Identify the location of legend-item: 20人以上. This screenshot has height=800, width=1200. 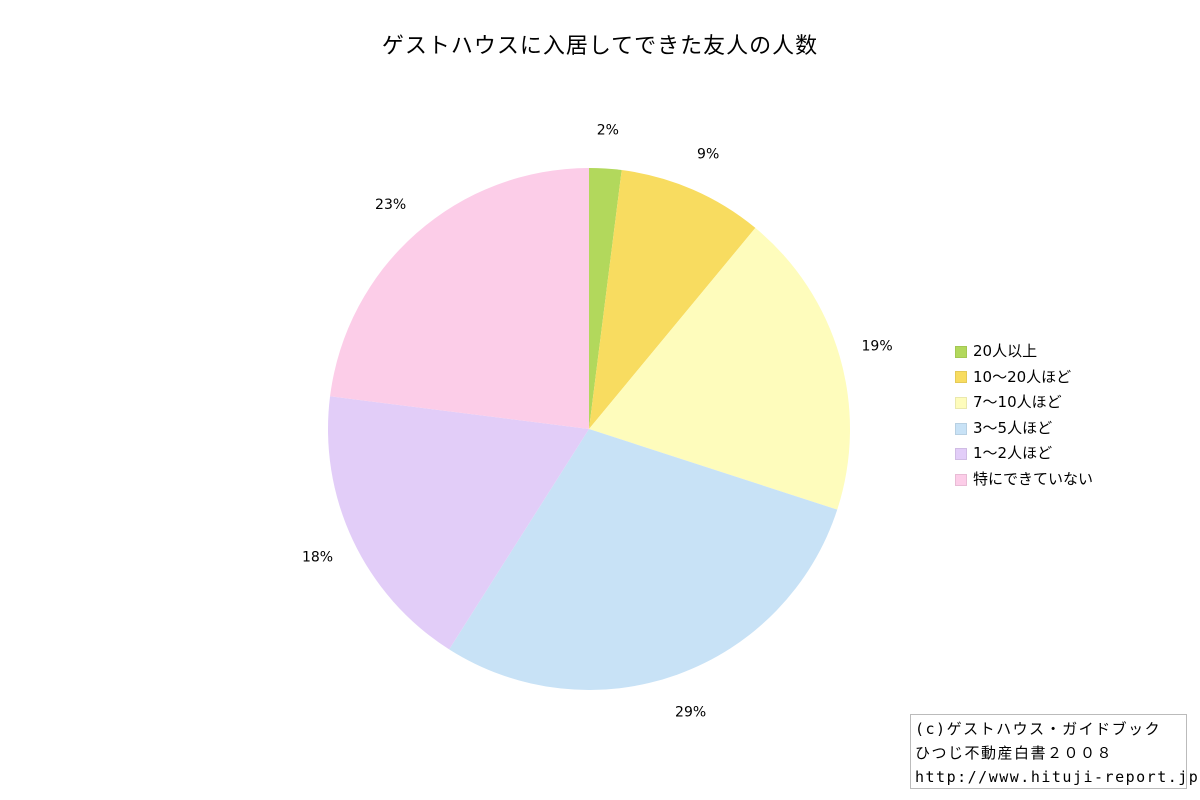
(1024, 352).